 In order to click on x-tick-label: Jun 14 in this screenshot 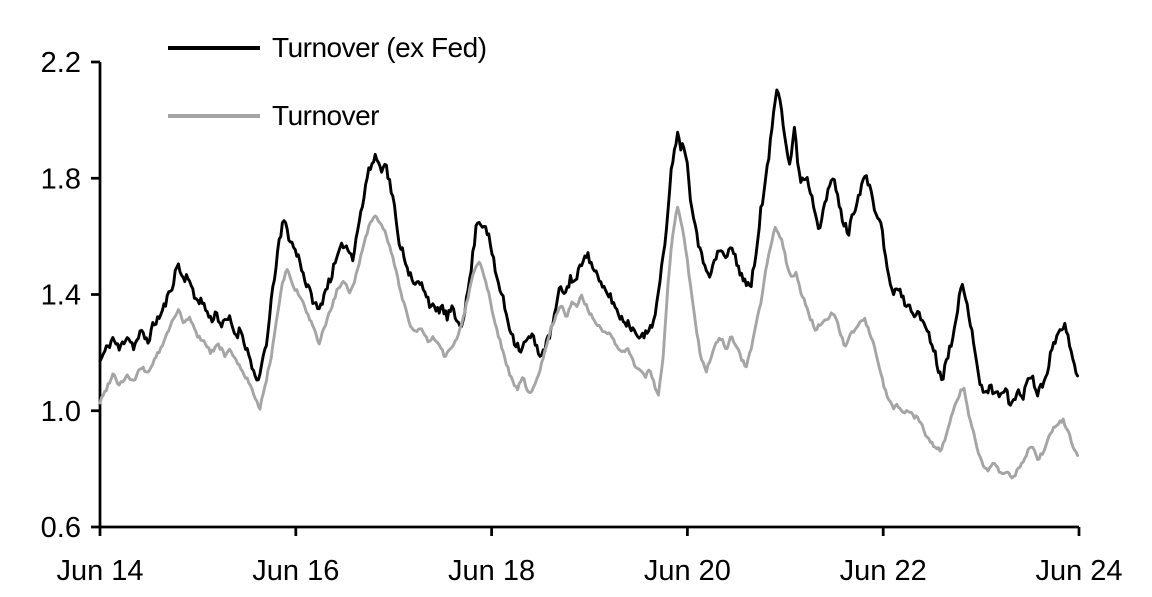, I will do `click(99, 571)`.